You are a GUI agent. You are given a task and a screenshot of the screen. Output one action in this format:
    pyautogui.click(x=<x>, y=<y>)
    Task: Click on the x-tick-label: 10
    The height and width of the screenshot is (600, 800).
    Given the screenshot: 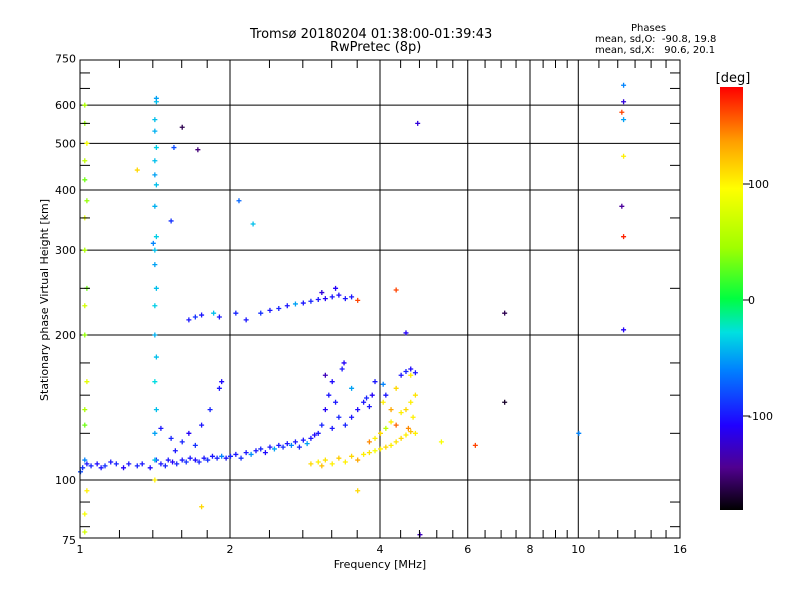 What is the action you would take?
    pyautogui.click(x=578, y=549)
    